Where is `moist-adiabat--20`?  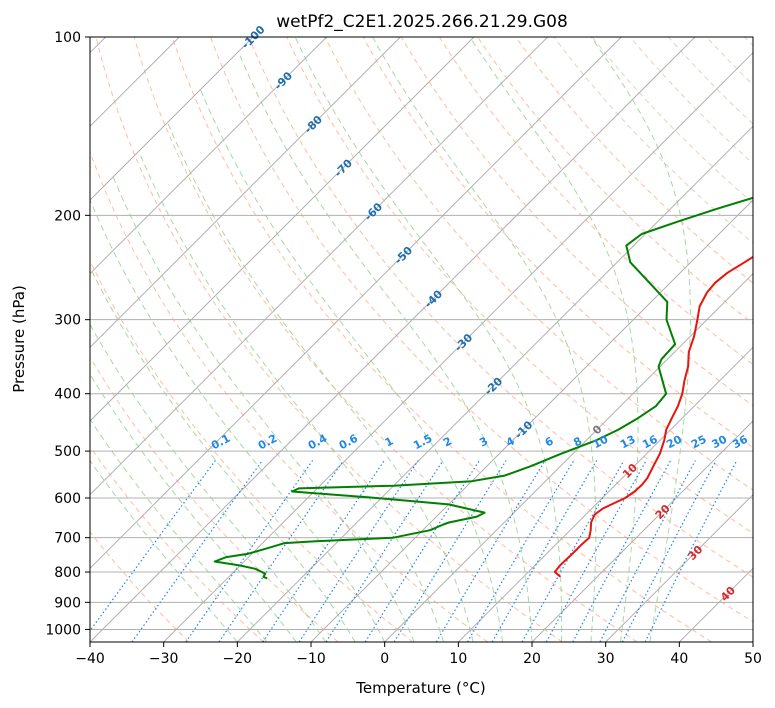
moist-adiabat--20 is located at coordinates (164, 550).